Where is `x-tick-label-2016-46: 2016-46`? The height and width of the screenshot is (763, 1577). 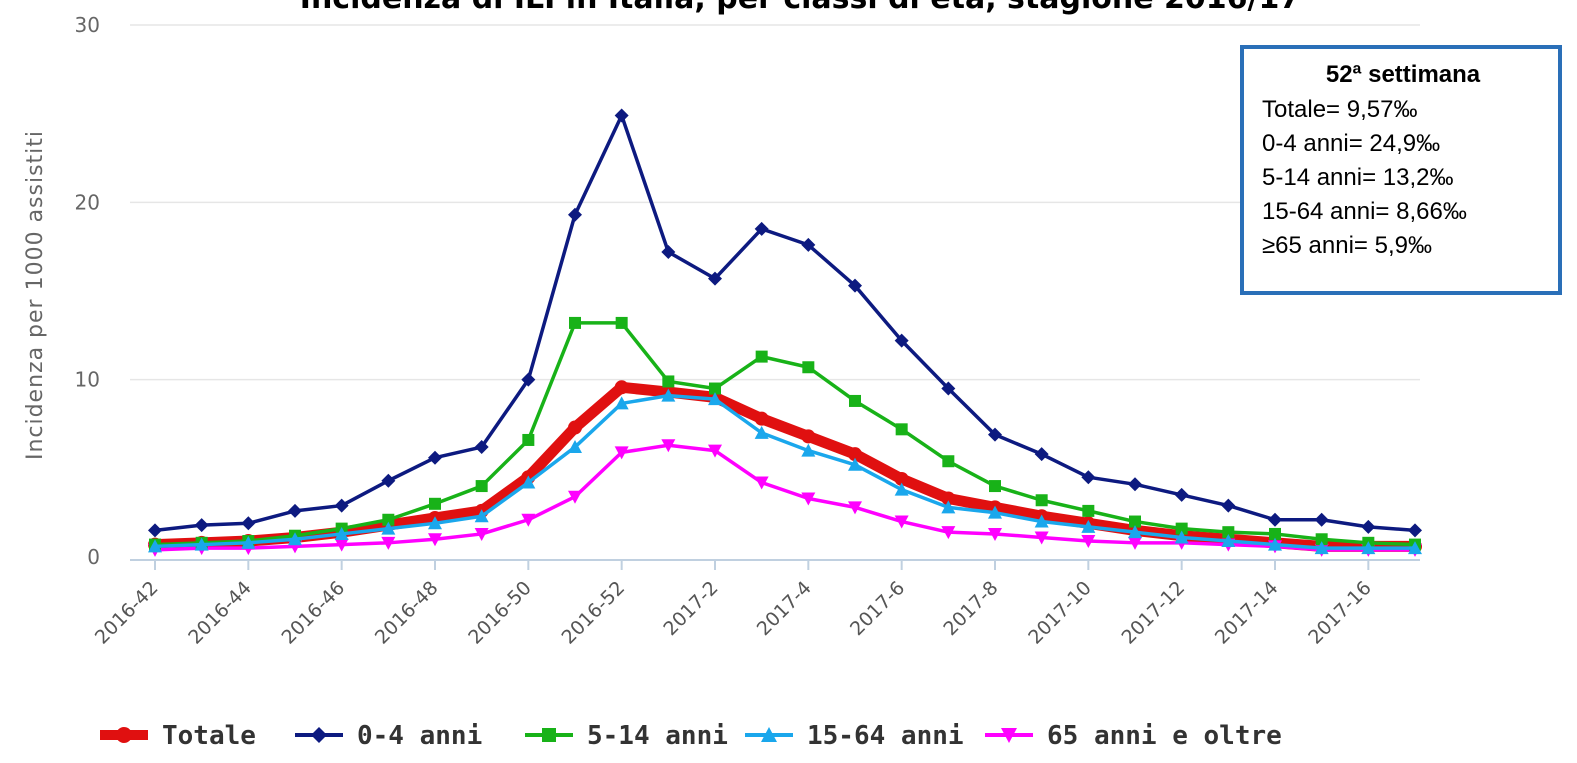 x-tick-label-2016-46: 2016-46 is located at coordinates (314, 613).